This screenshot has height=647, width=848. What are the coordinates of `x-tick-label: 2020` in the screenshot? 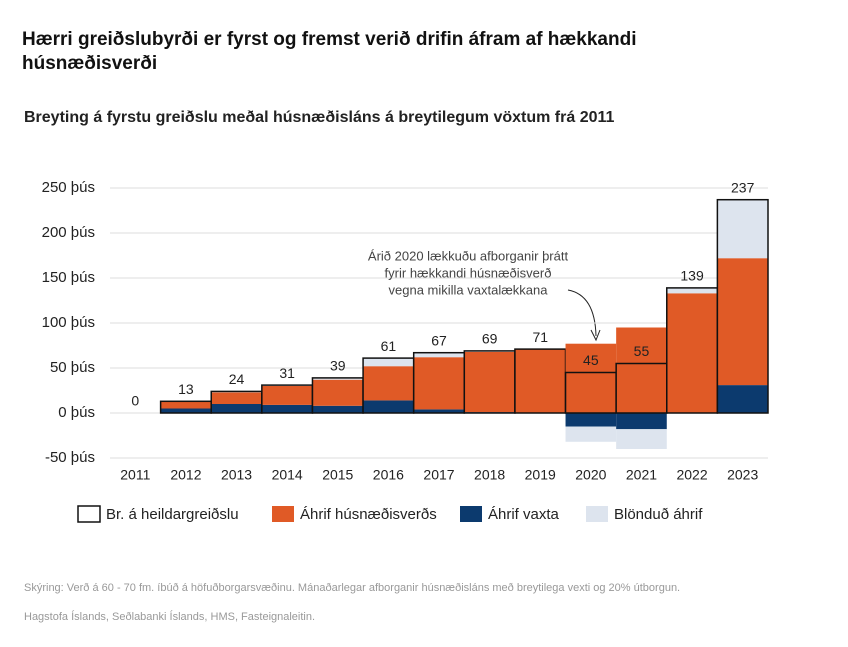 It's located at (590, 475).